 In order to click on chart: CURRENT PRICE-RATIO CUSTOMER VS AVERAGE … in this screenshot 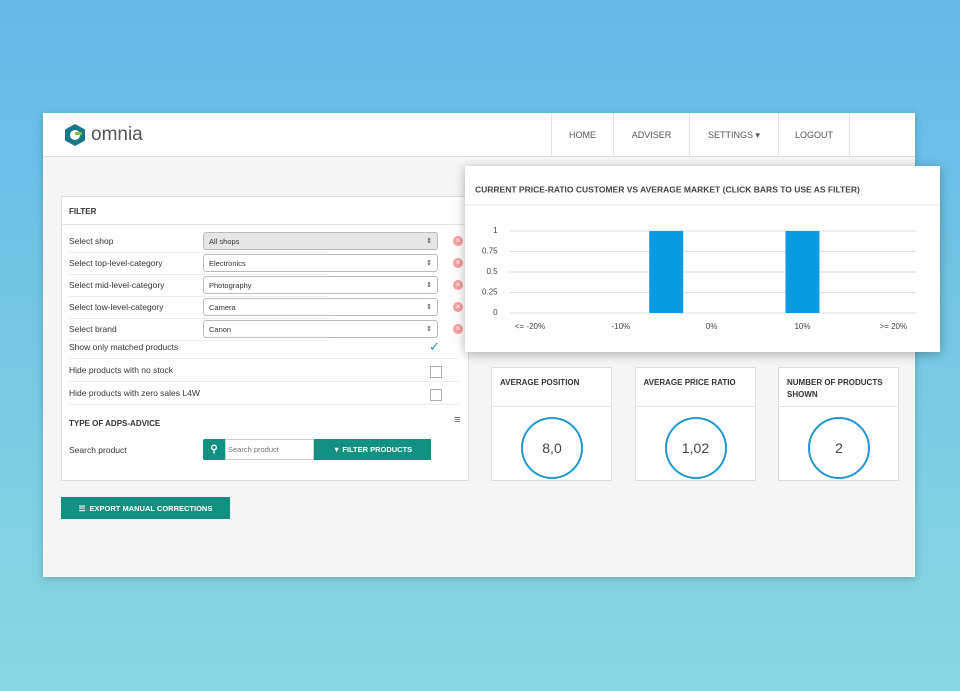, I will do `click(702, 257)`.